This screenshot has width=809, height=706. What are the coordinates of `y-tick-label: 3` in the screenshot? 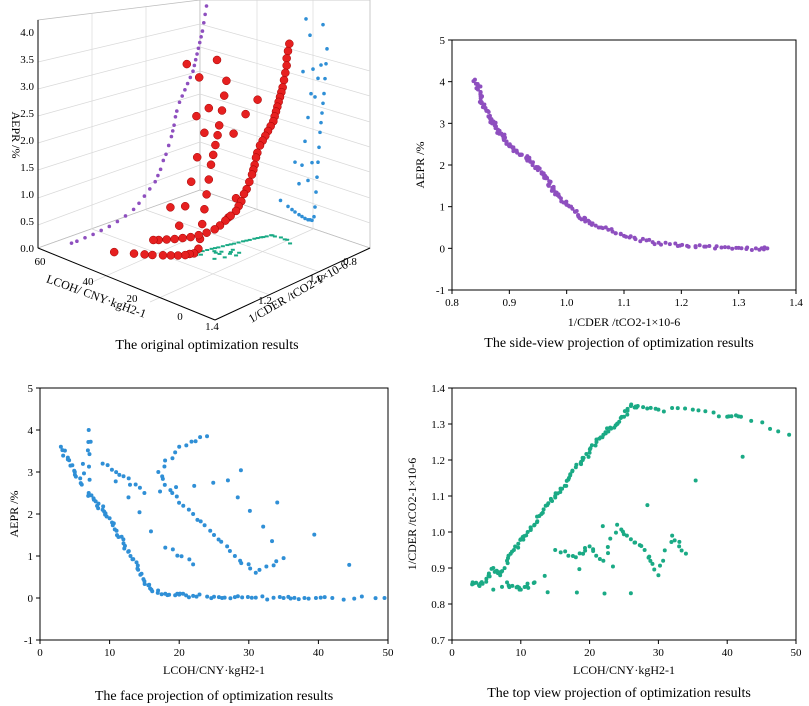 It's located at (31, 473).